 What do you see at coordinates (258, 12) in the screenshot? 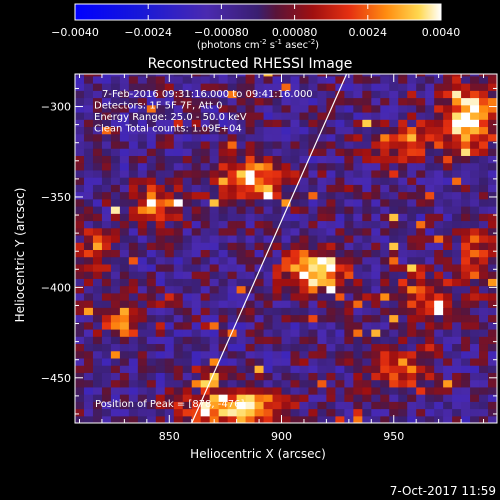
I see `colorbar` at bounding box center [258, 12].